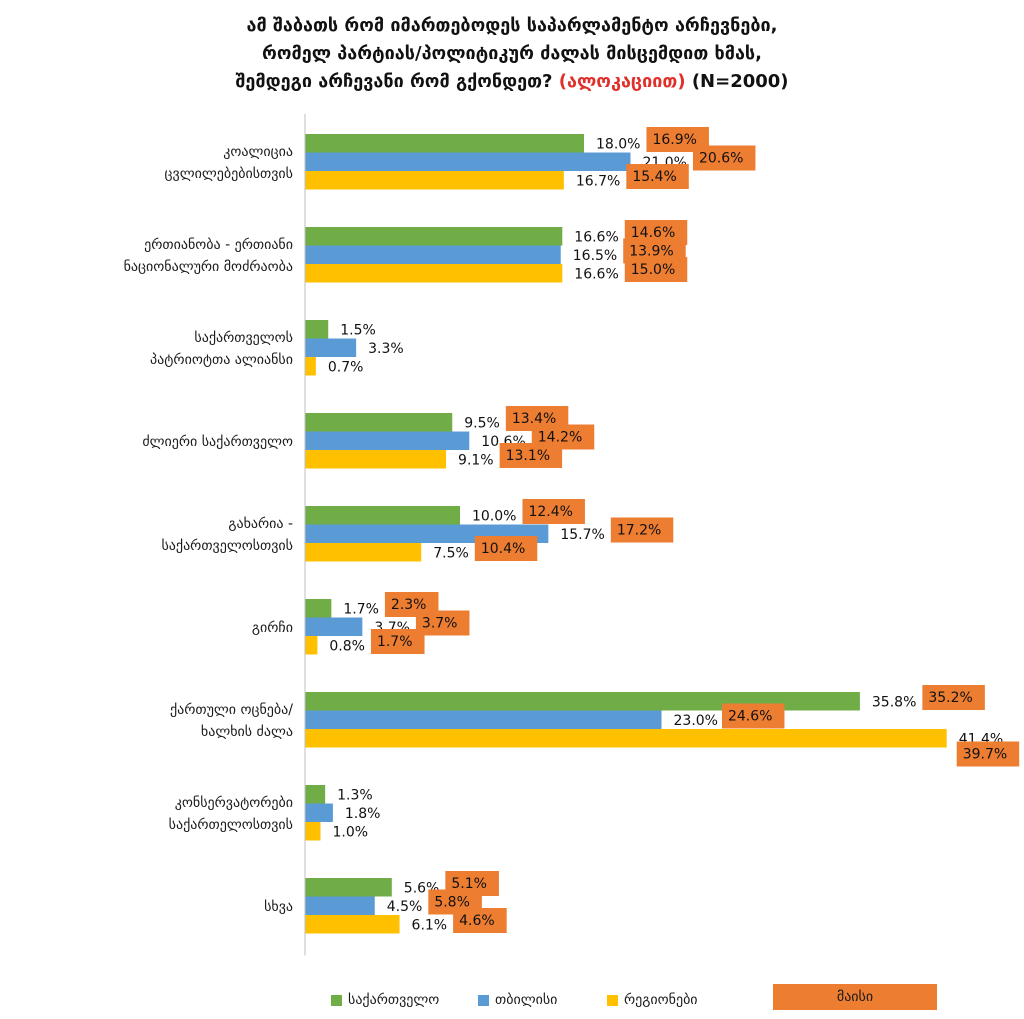 This screenshot has height=1019, width=1024. I want to click on value-label-georgia: 1.5%, so click(358, 330).